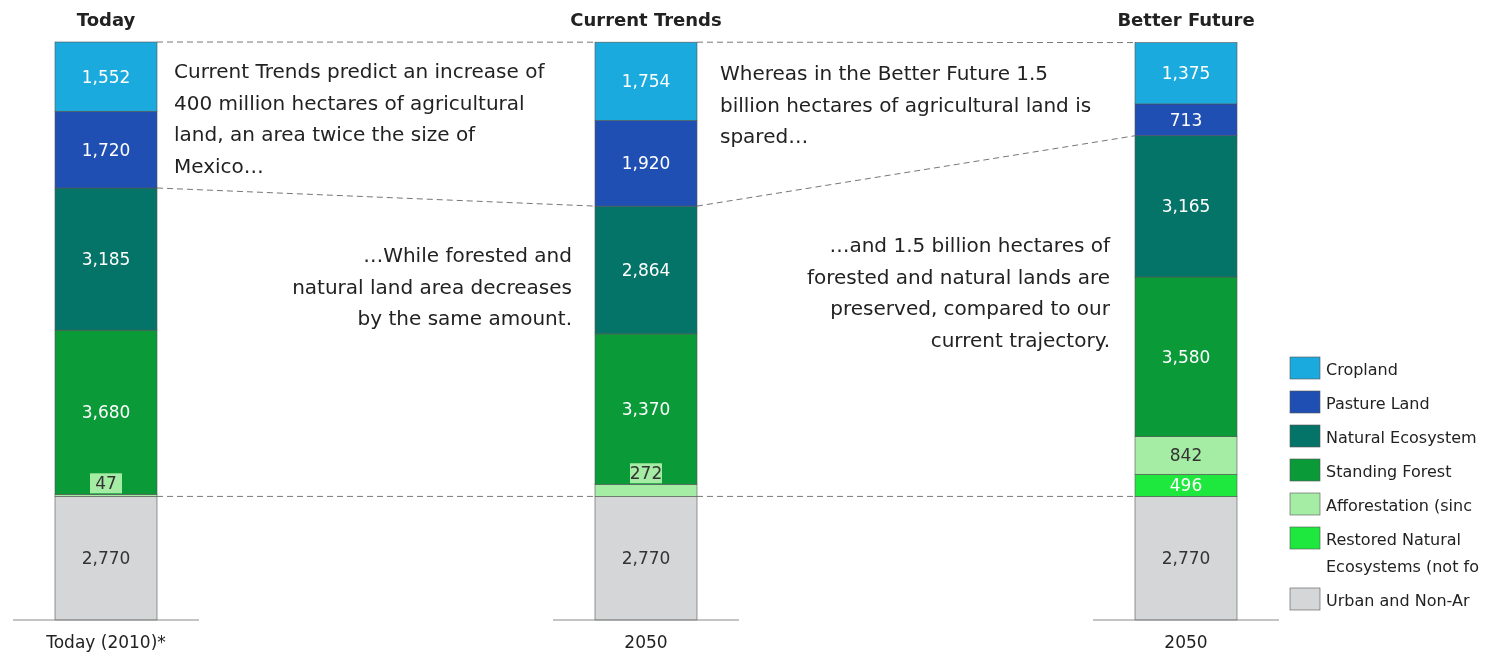 Image resolution: width=1508 pixels, height=654 pixels. I want to click on bar, so click(106, 558).